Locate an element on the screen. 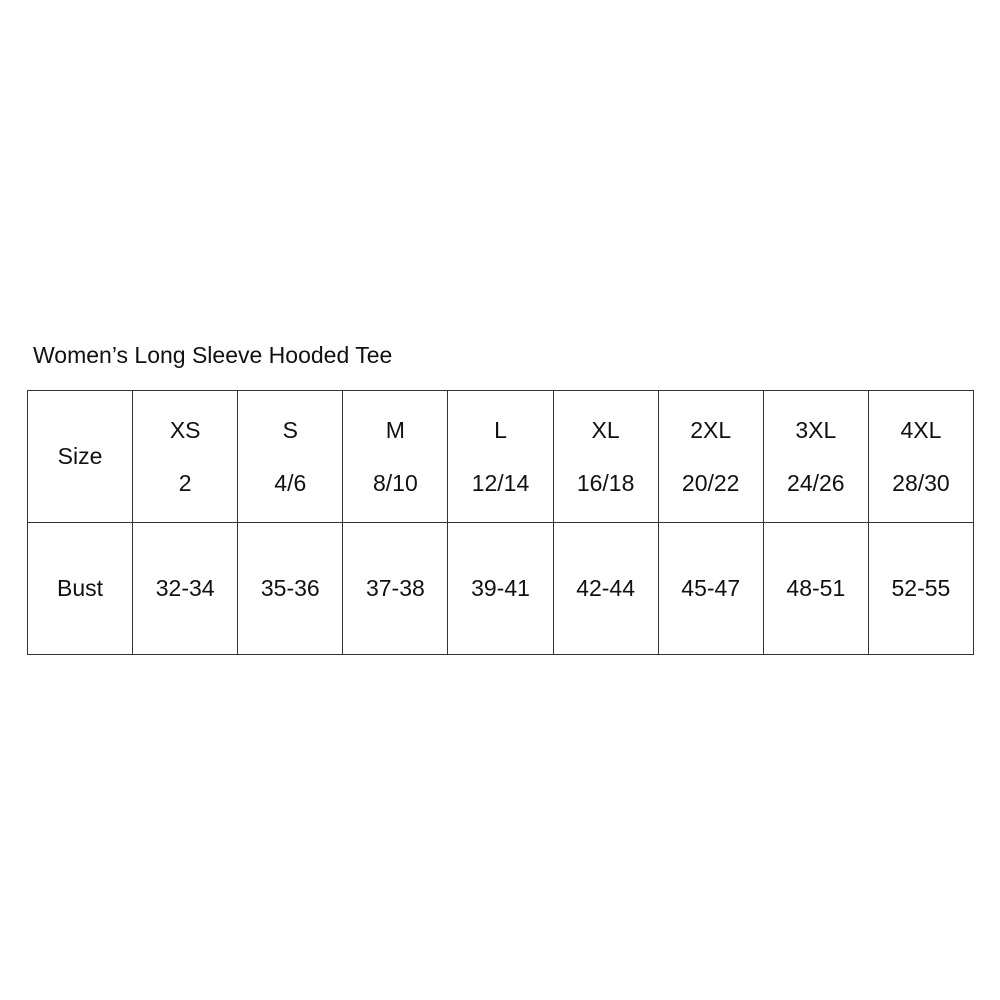 The height and width of the screenshot is (1000, 1000). numeric-size: 12/14 is located at coordinates (500, 483).